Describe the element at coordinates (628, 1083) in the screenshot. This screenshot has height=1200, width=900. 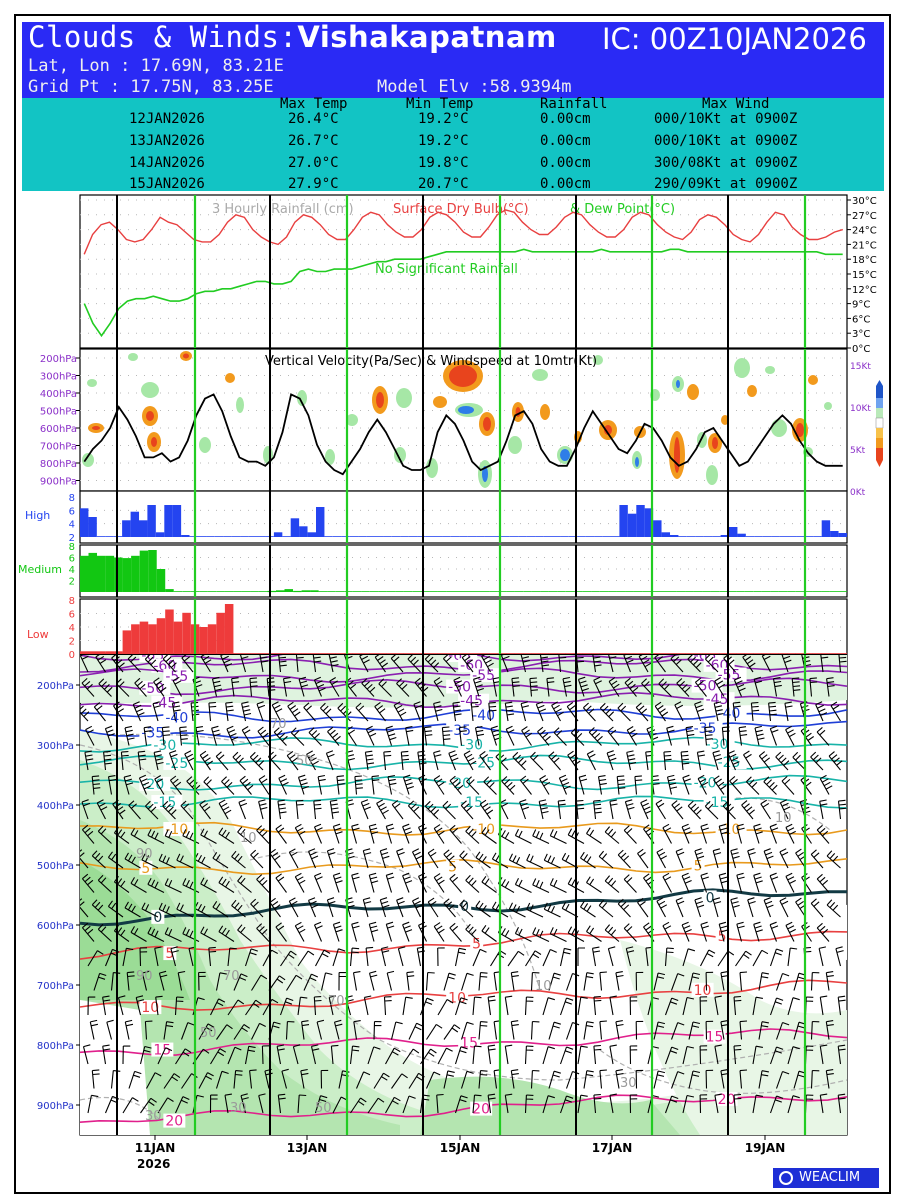
I see `rh-label: 30` at that location.